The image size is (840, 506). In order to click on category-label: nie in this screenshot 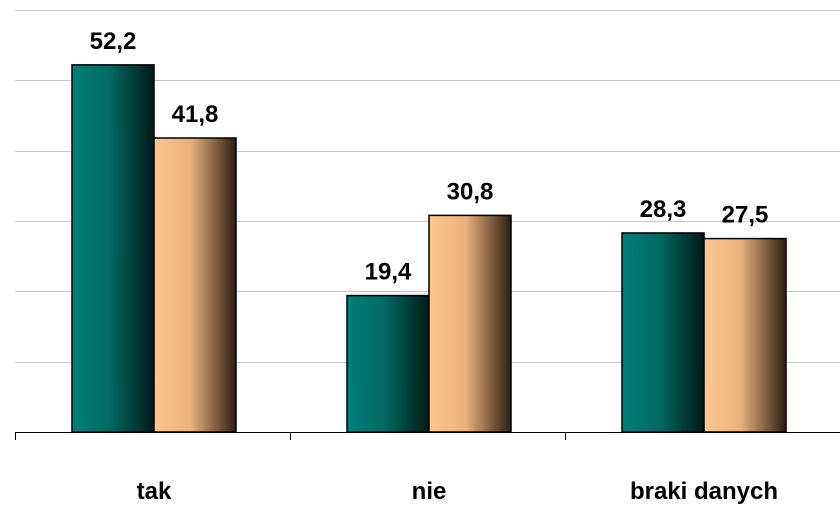, I will do `click(429, 491)`.